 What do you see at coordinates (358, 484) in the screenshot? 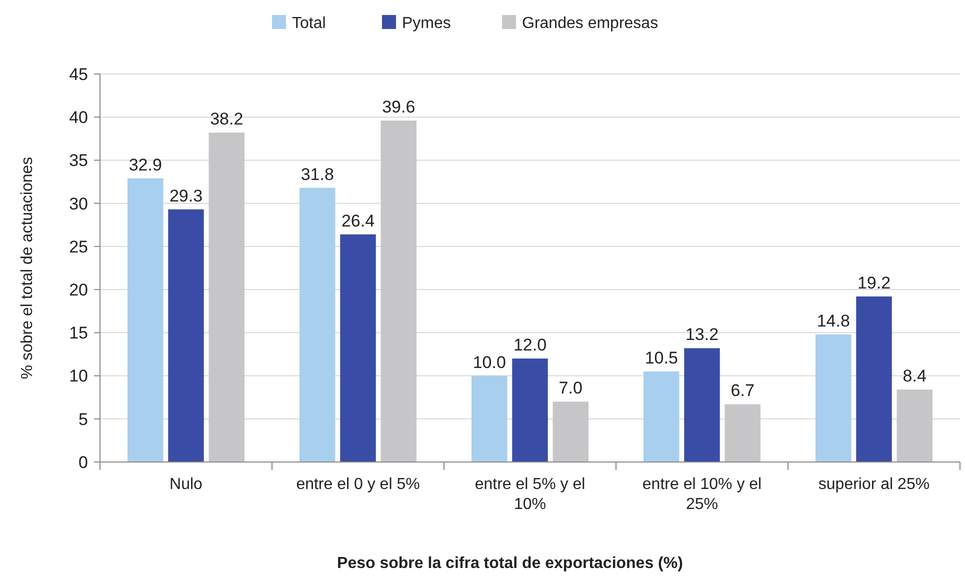
I see `x-tick-label: entre el 0 y el 5%` at bounding box center [358, 484].